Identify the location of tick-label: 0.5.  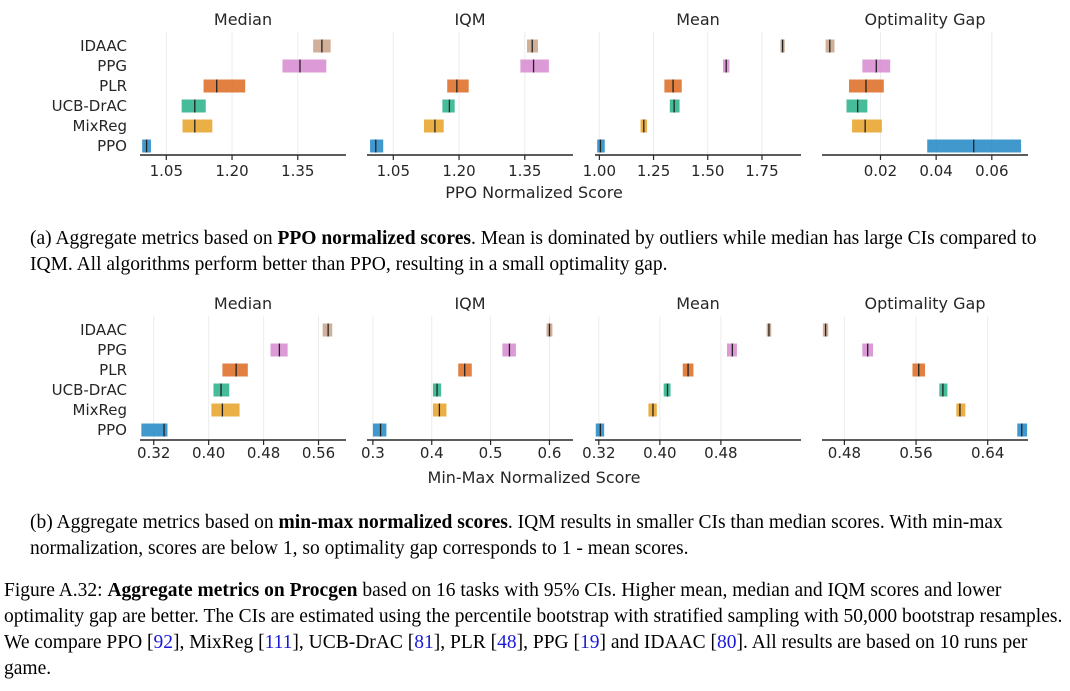
(491, 453).